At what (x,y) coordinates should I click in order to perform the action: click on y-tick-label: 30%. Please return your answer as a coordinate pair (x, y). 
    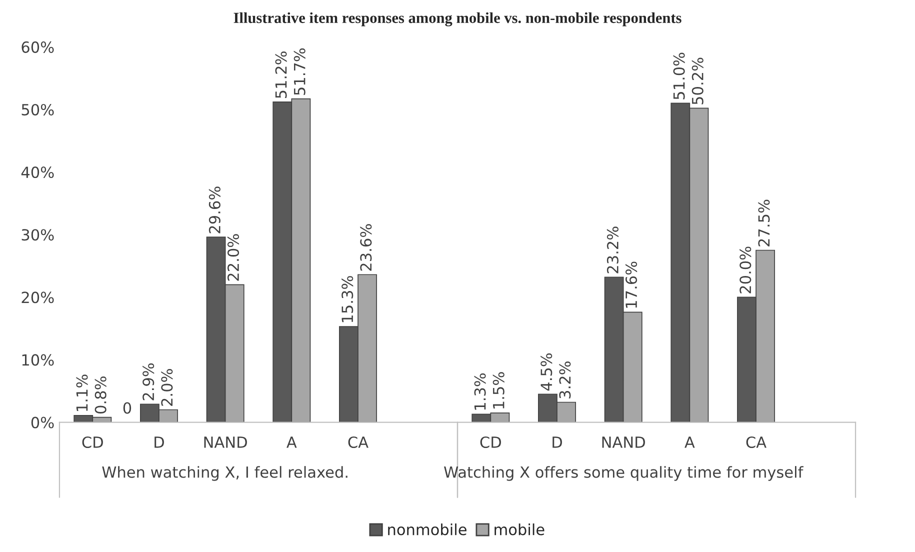
    Looking at the image, I should click on (38, 235).